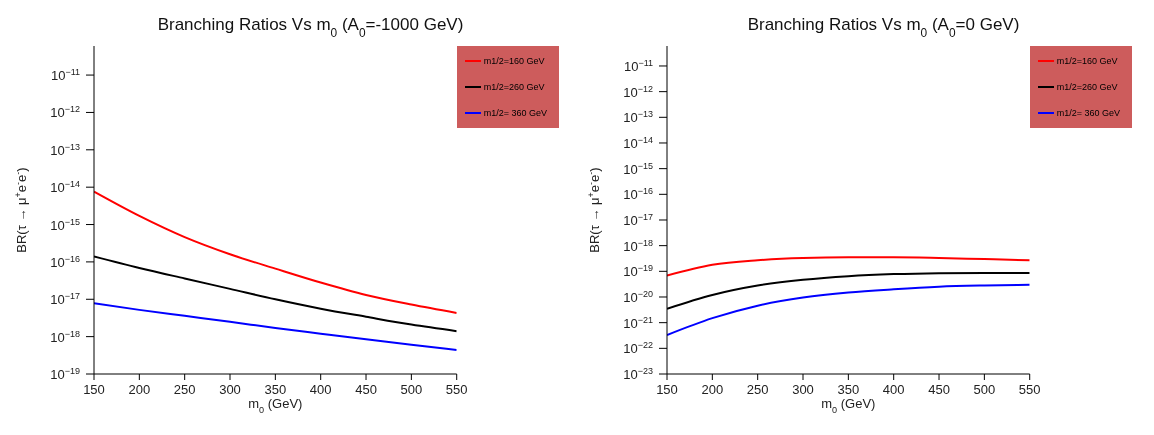 The height and width of the screenshot is (435, 1154). What do you see at coordinates (638, 322) in the screenshot?
I see `y-tick-label: 10$^{−21}$` at bounding box center [638, 322].